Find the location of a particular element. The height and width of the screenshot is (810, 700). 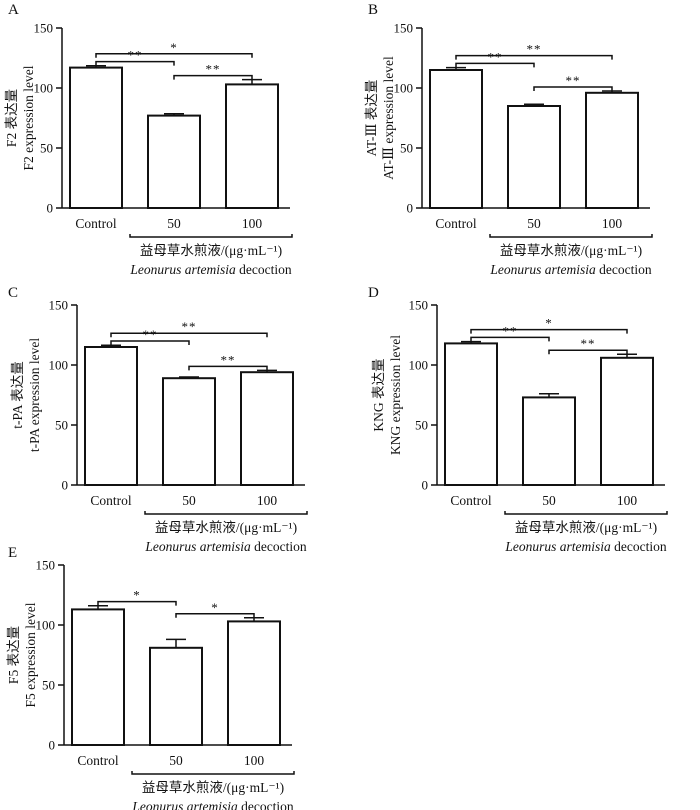

y-axis-label-en: t-PA expression level is located at coordinates (34, 395).